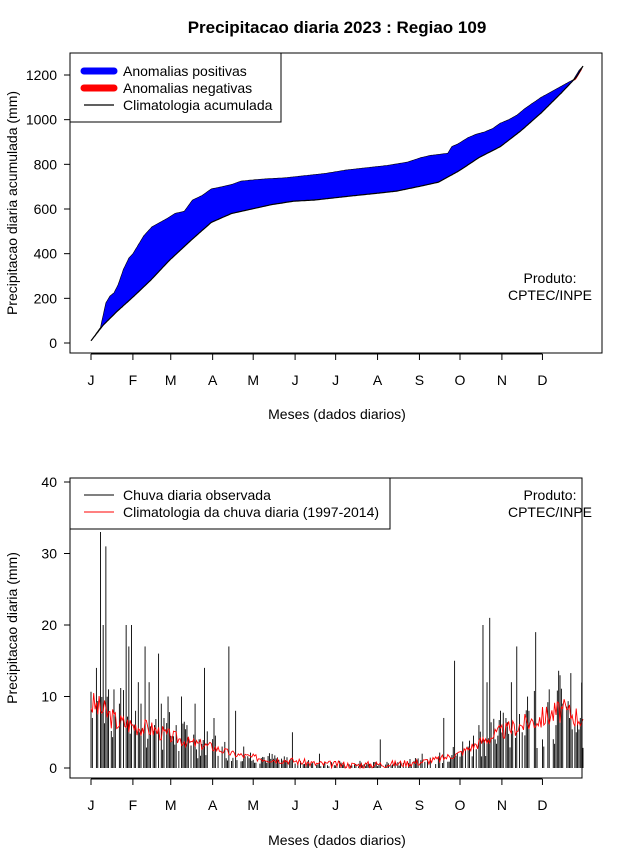 Image resolution: width=640 pixels, height=850 pixels. I want to click on legend-negative-label: Anomalias negativas, so click(187, 88).